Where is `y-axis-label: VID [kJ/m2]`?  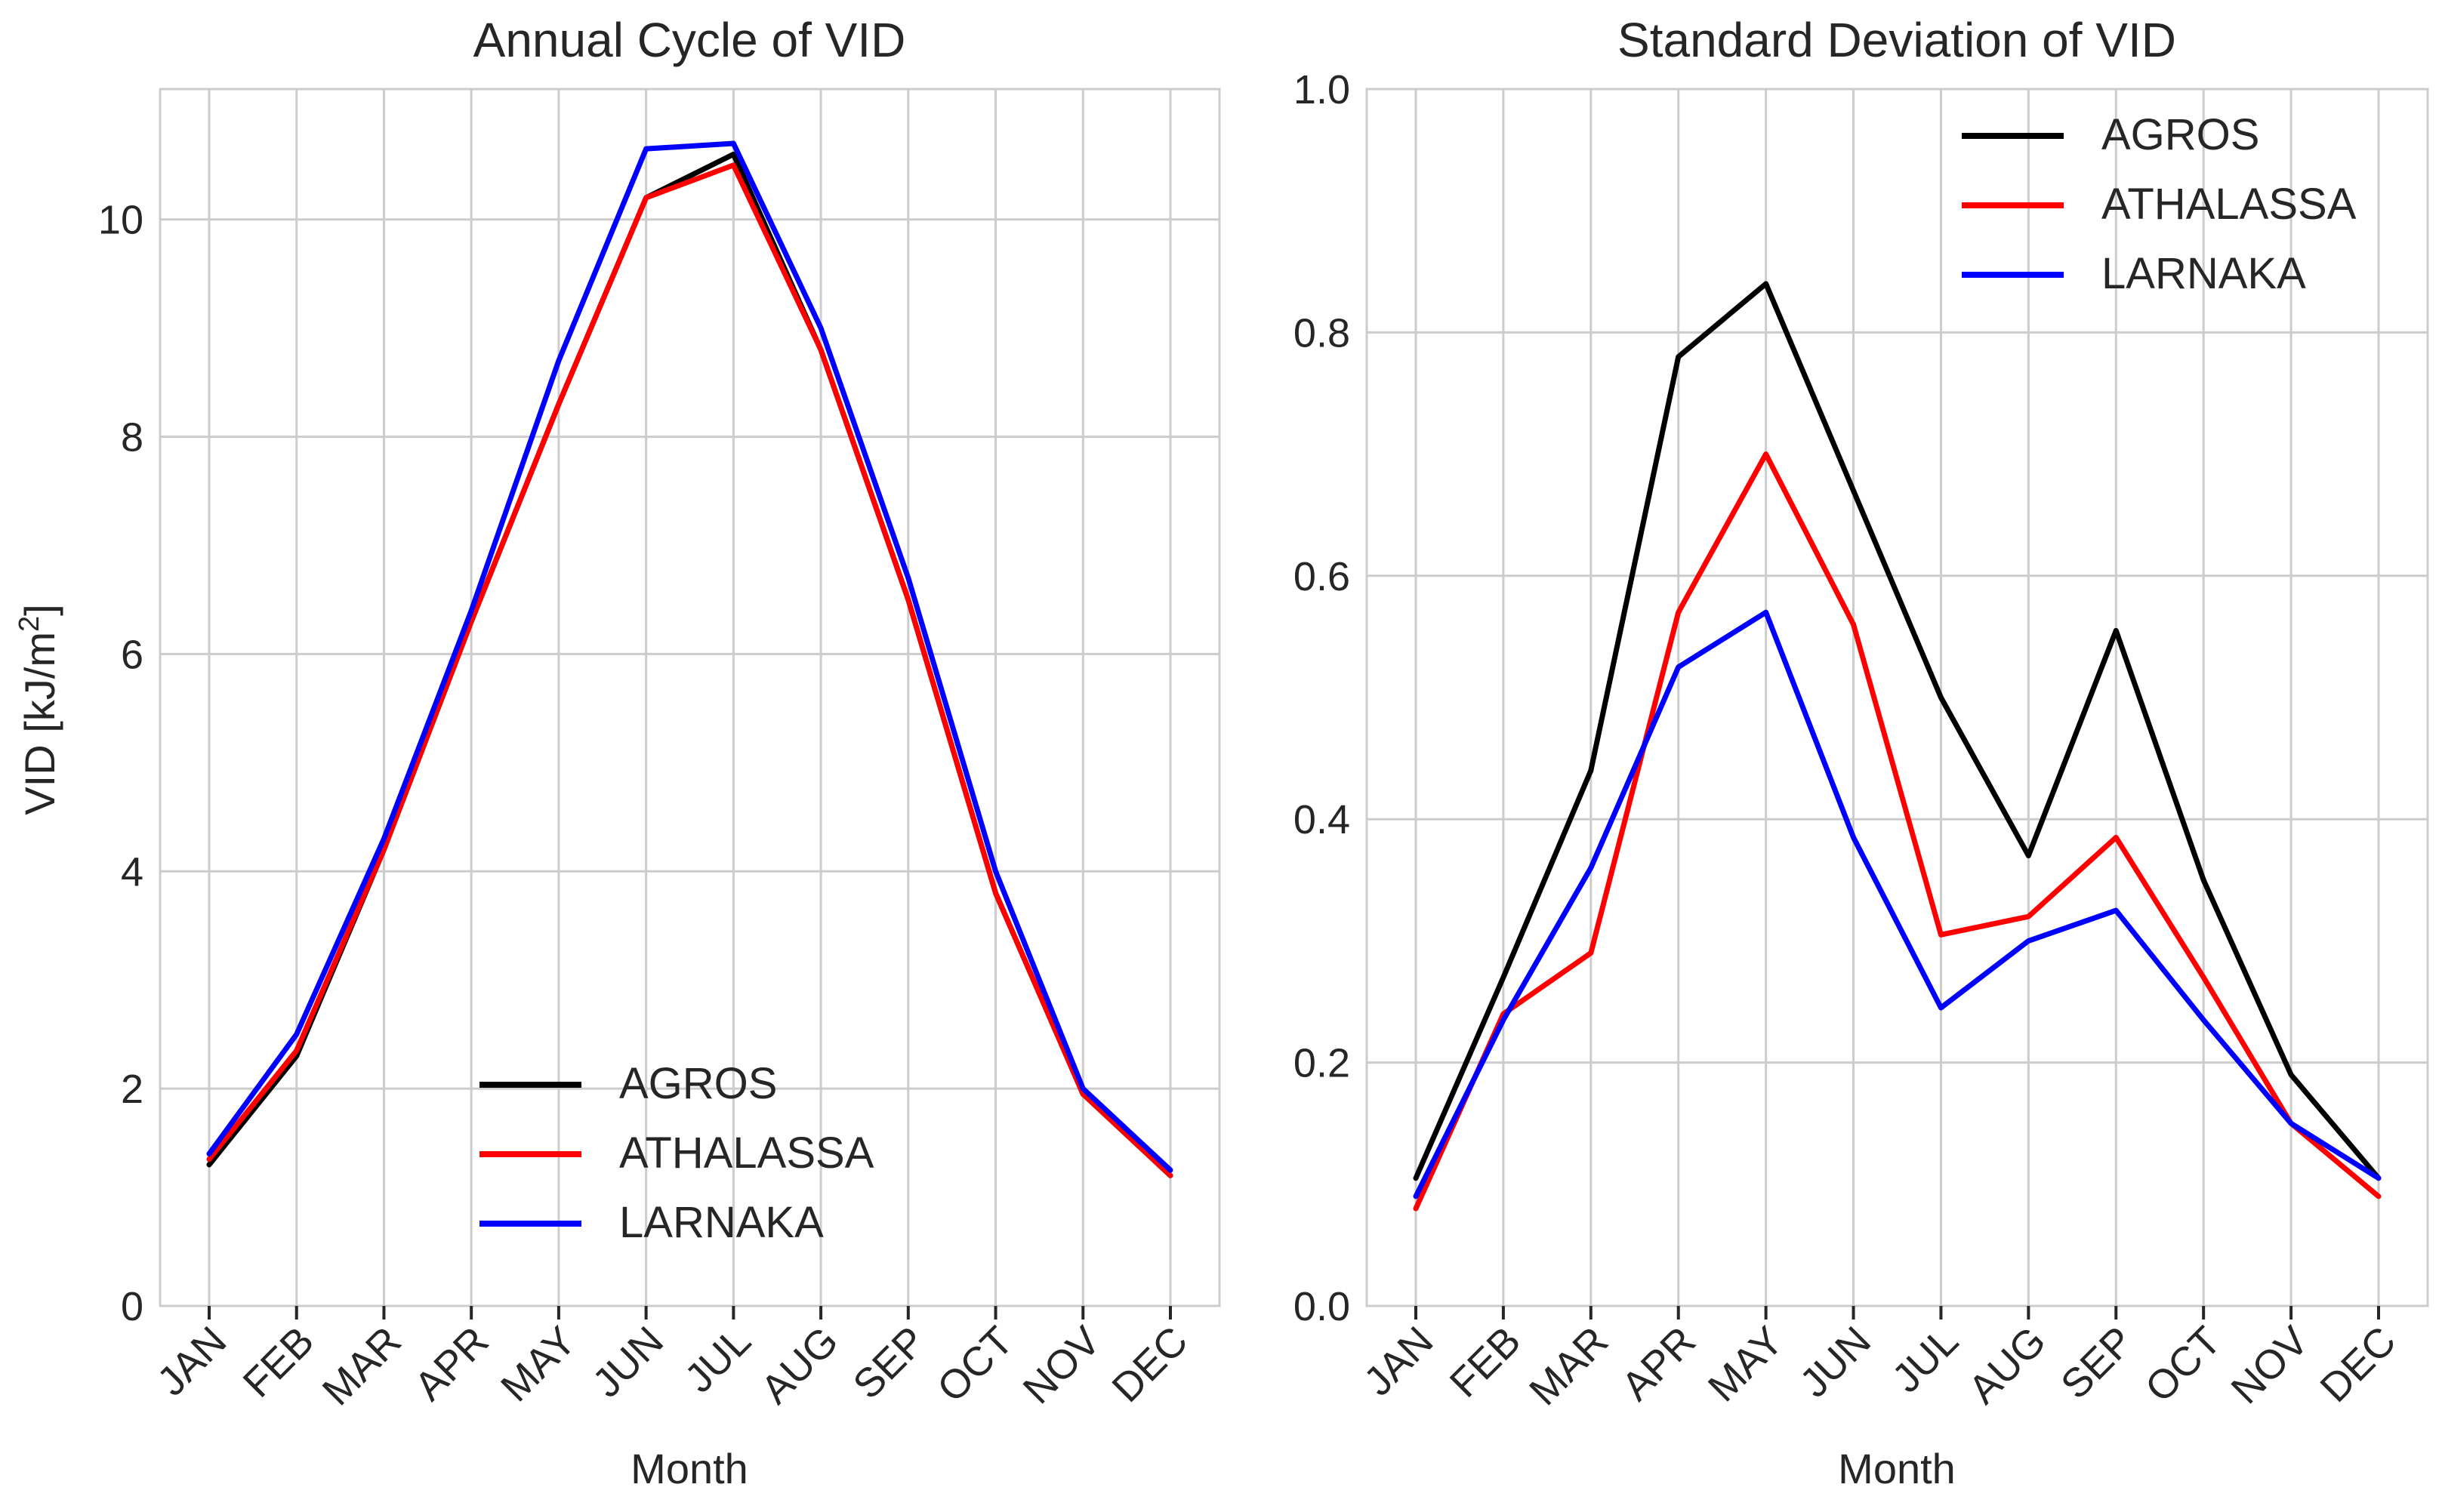
y-axis-label: VID [kJ/m2] is located at coordinates (38, 709).